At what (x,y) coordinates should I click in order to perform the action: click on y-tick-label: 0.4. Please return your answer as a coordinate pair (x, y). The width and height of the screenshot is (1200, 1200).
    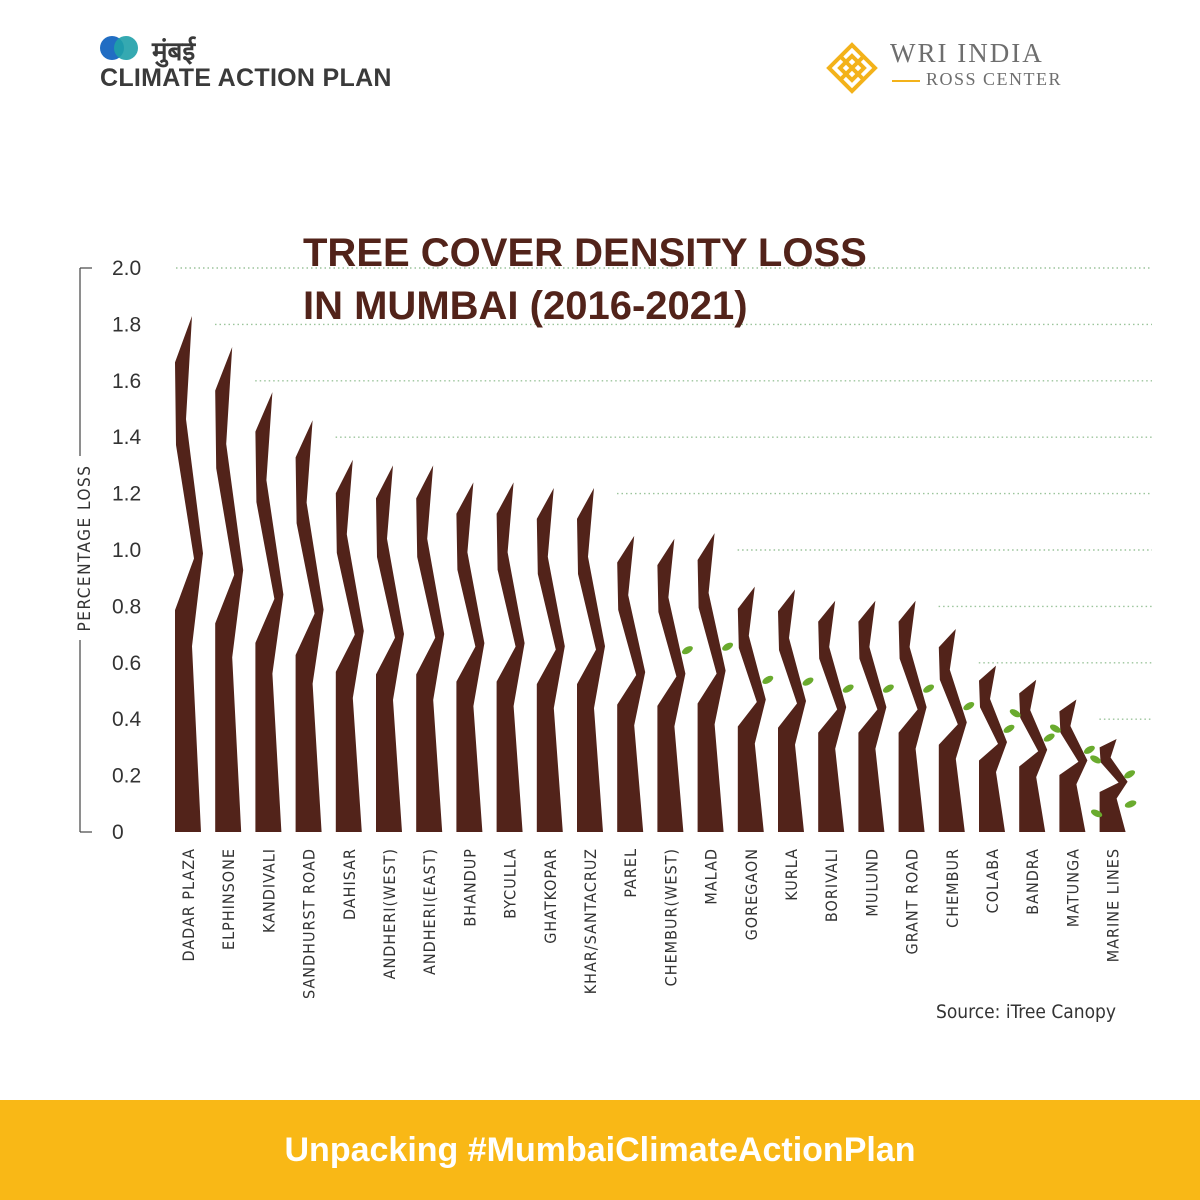
    Looking at the image, I should click on (127, 719).